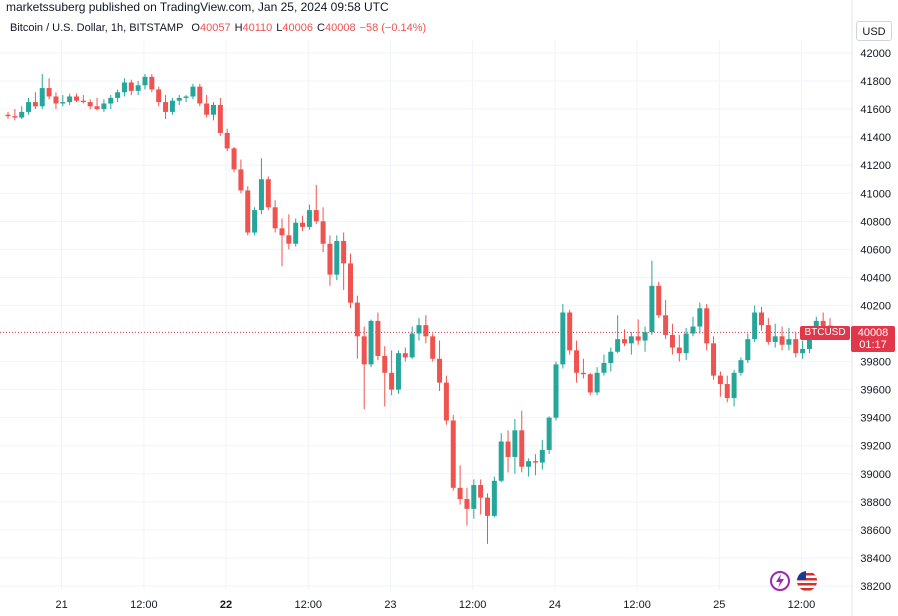  I want to click on lightning-icon, so click(780, 581).